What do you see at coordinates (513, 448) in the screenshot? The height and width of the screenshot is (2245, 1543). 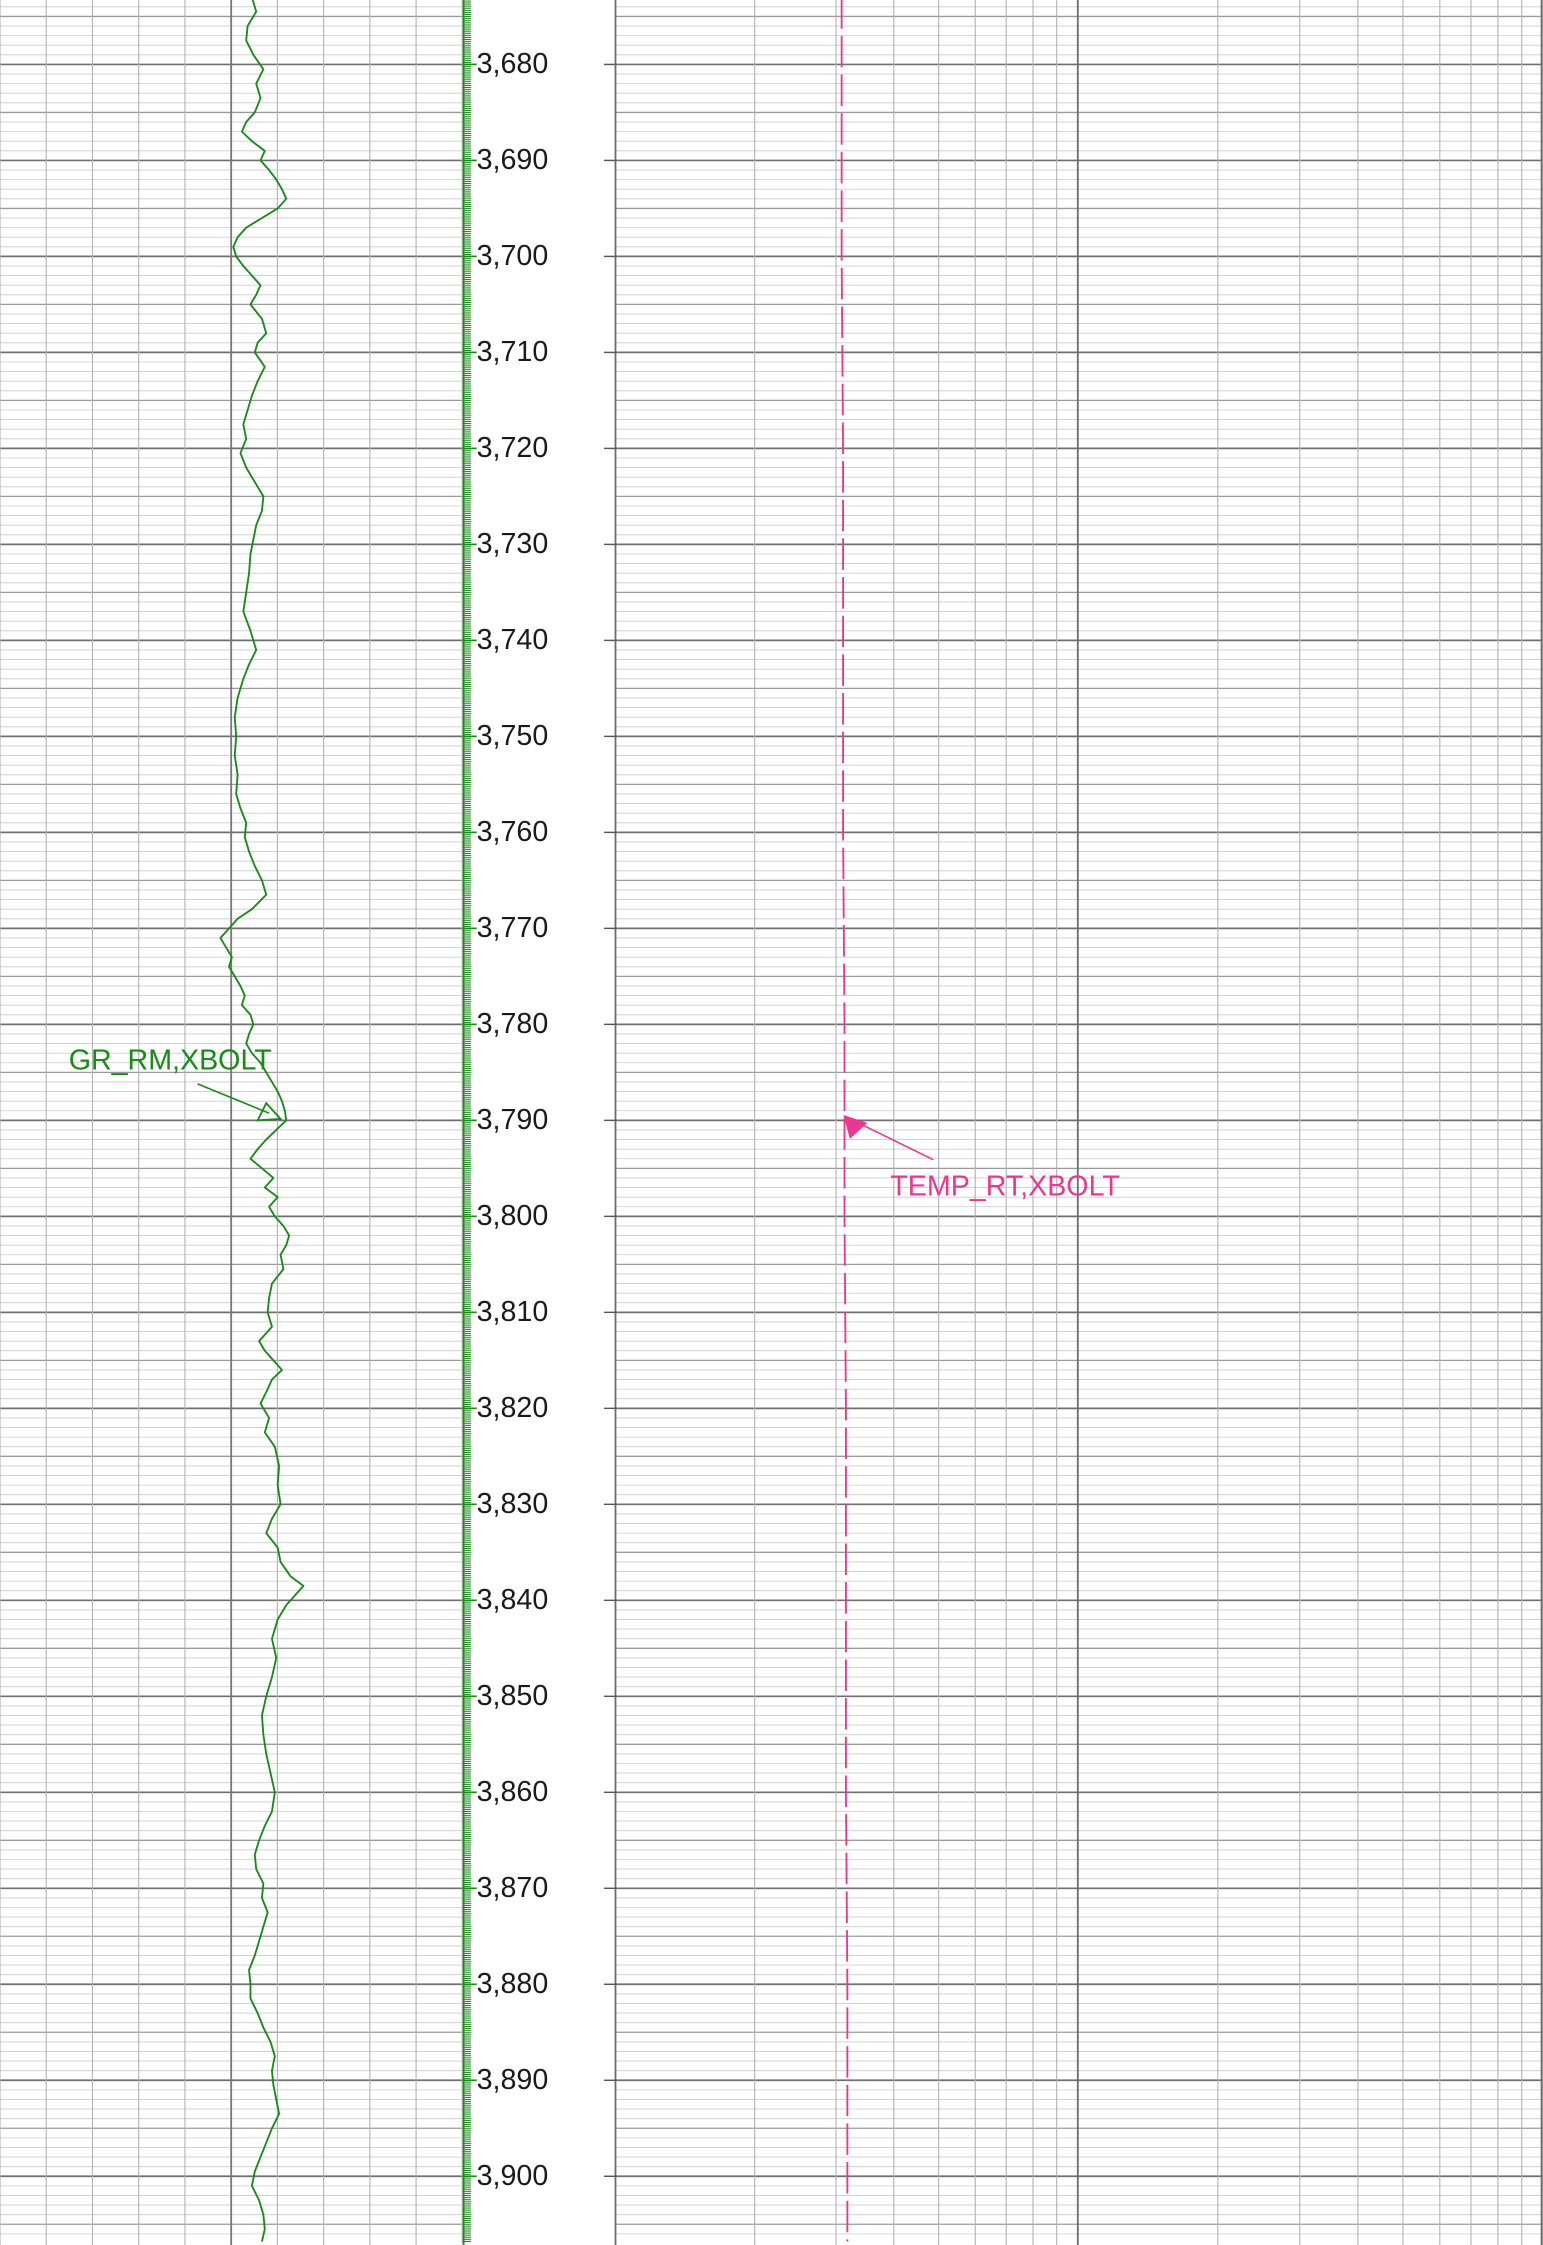 I see `depth-tick-label: 3,720` at bounding box center [513, 448].